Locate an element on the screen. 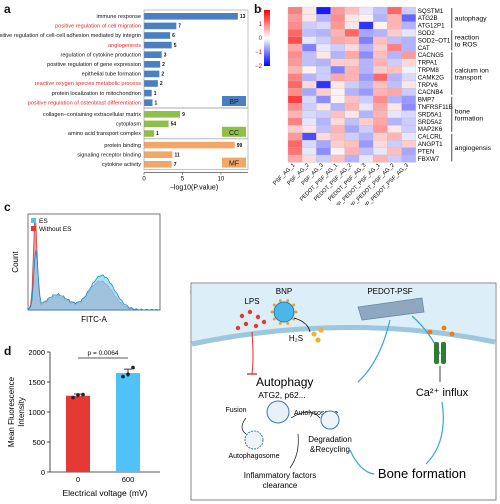  go-group-name: CC is located at coordinates (234, 133).